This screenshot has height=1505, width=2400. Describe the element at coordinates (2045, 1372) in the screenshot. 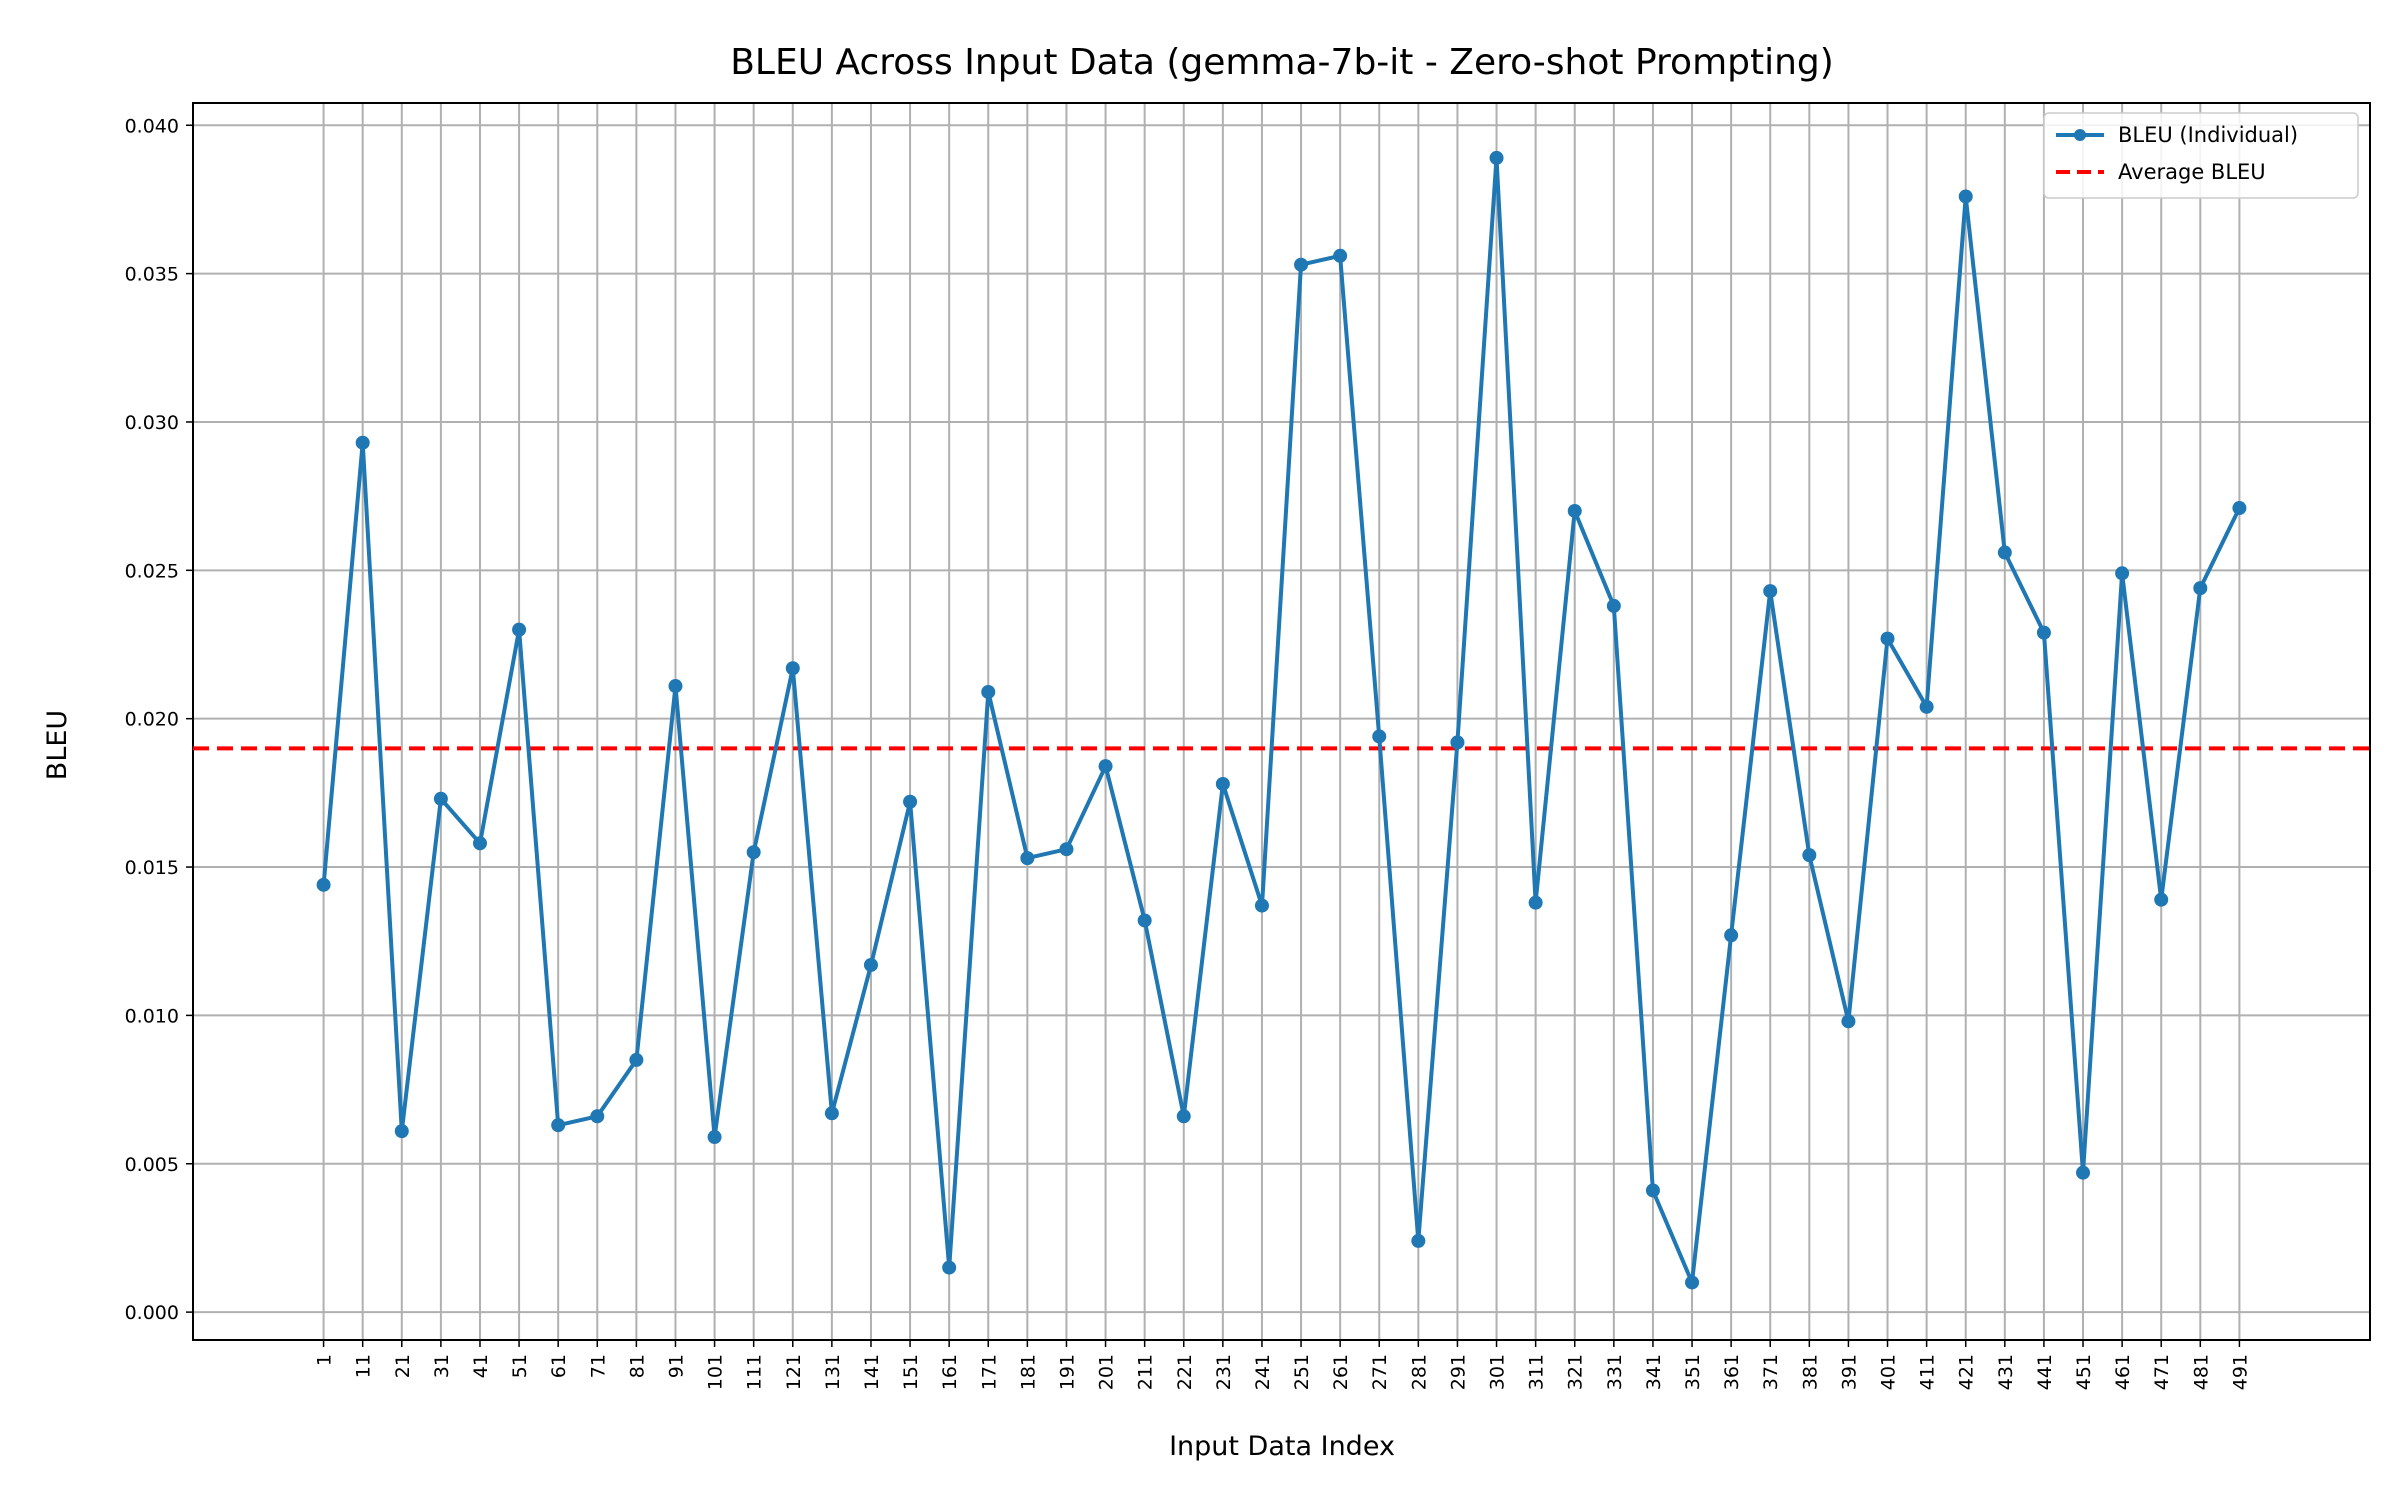

I see `x-tick-label: 441` at that location.